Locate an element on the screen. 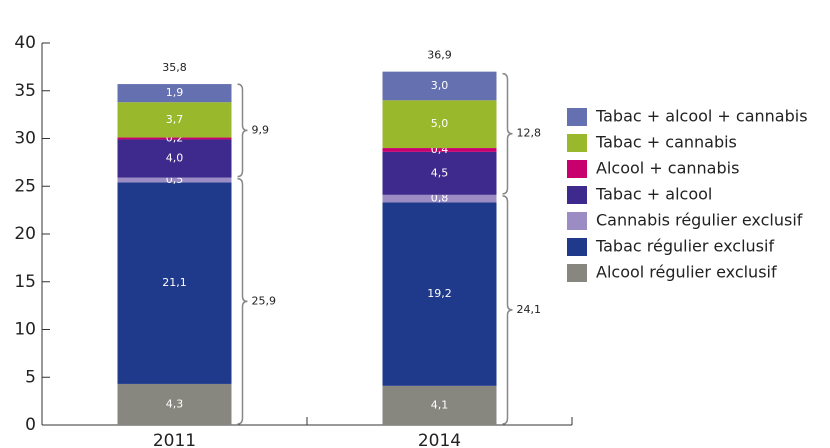 This screenshot has height=448, width=830. y-tick-label: 35 is located at coordinates (25, 91).